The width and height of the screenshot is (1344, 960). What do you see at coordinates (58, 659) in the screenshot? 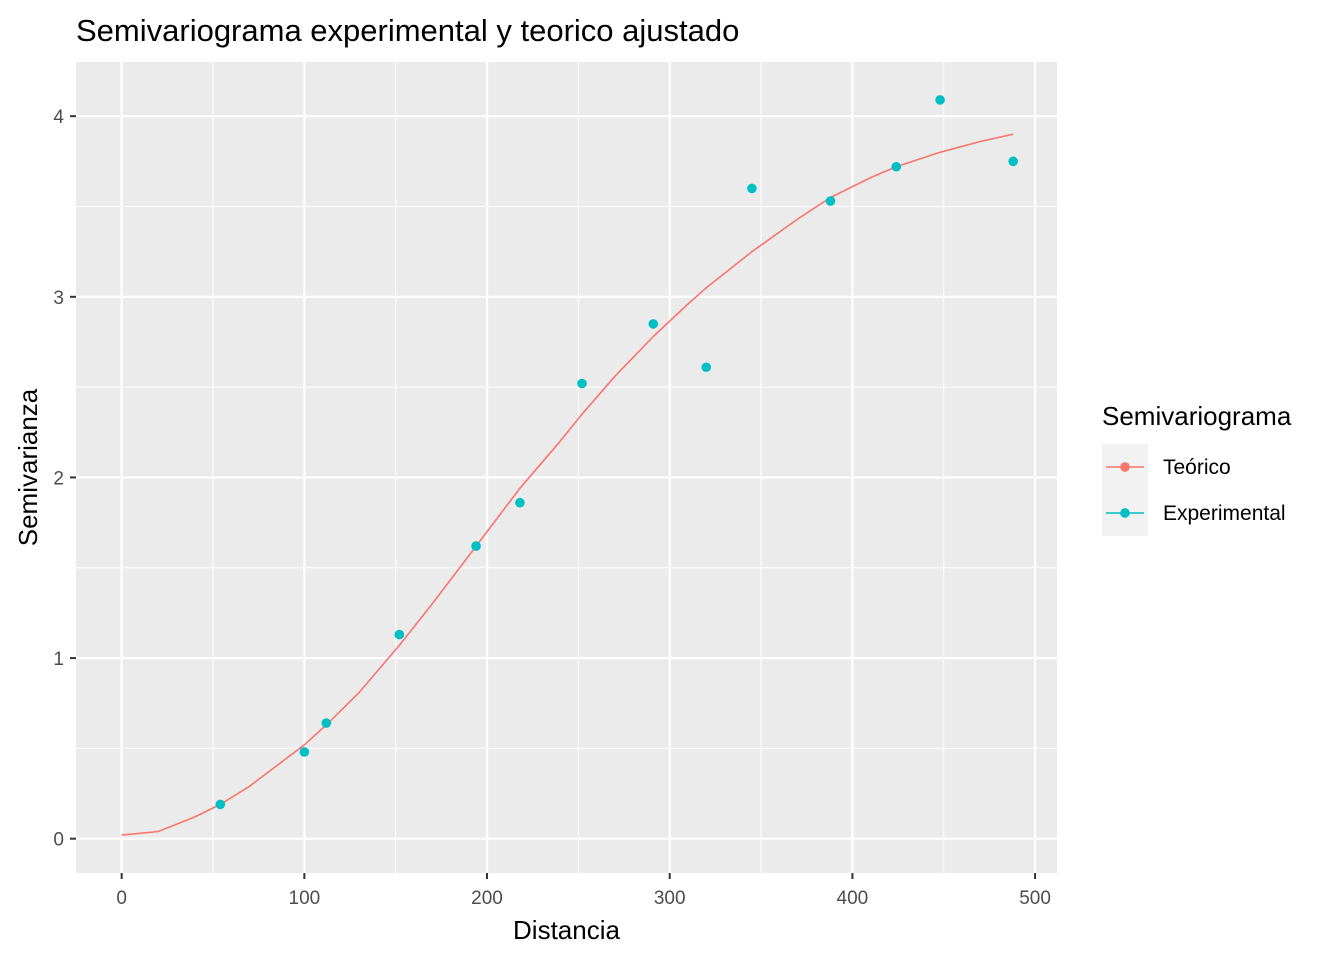
I see `y-tick-label: 1` at bounding box center [58, 659].